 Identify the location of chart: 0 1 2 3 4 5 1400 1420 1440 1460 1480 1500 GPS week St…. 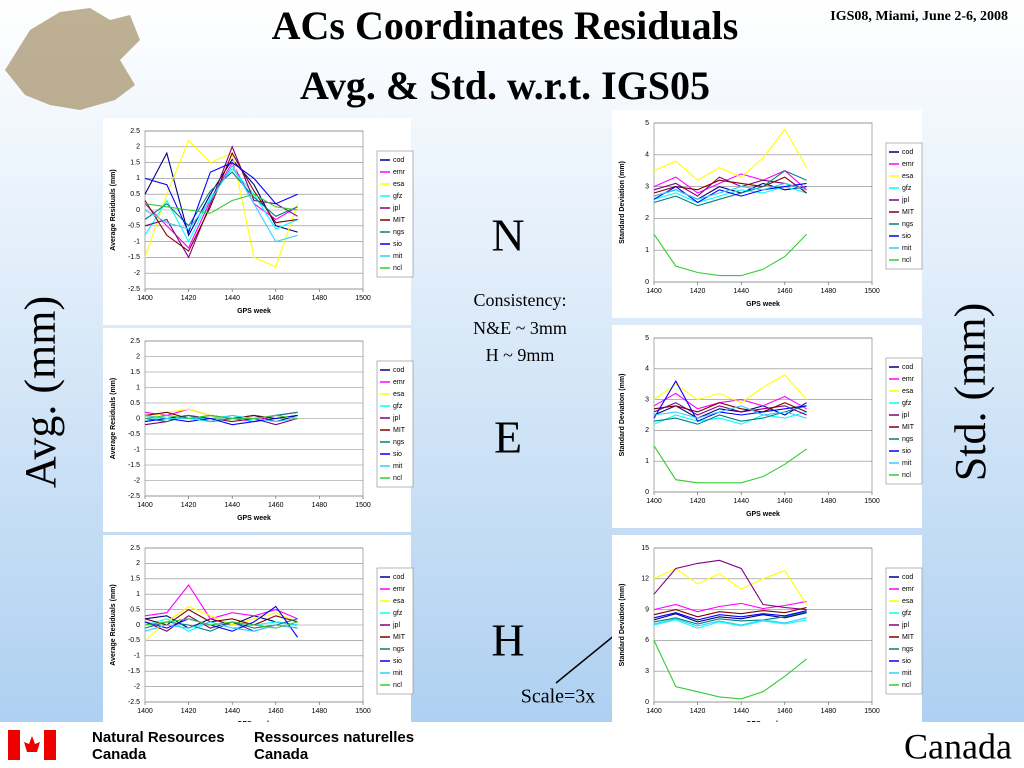
(767, 214).